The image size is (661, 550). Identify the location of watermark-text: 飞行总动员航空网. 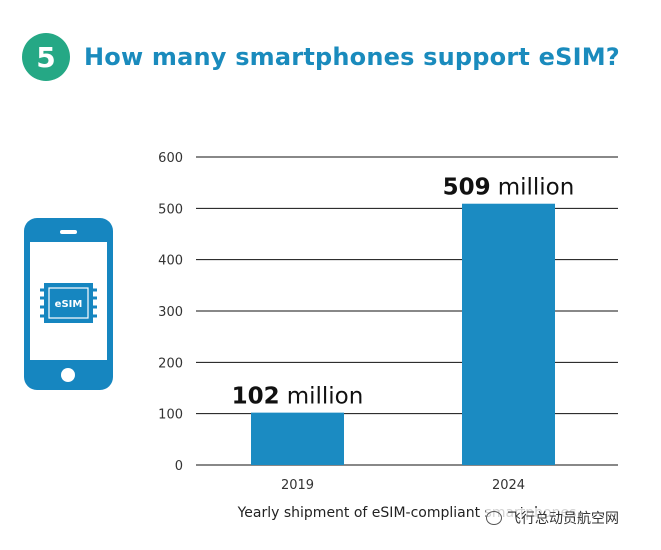
(563, 519).